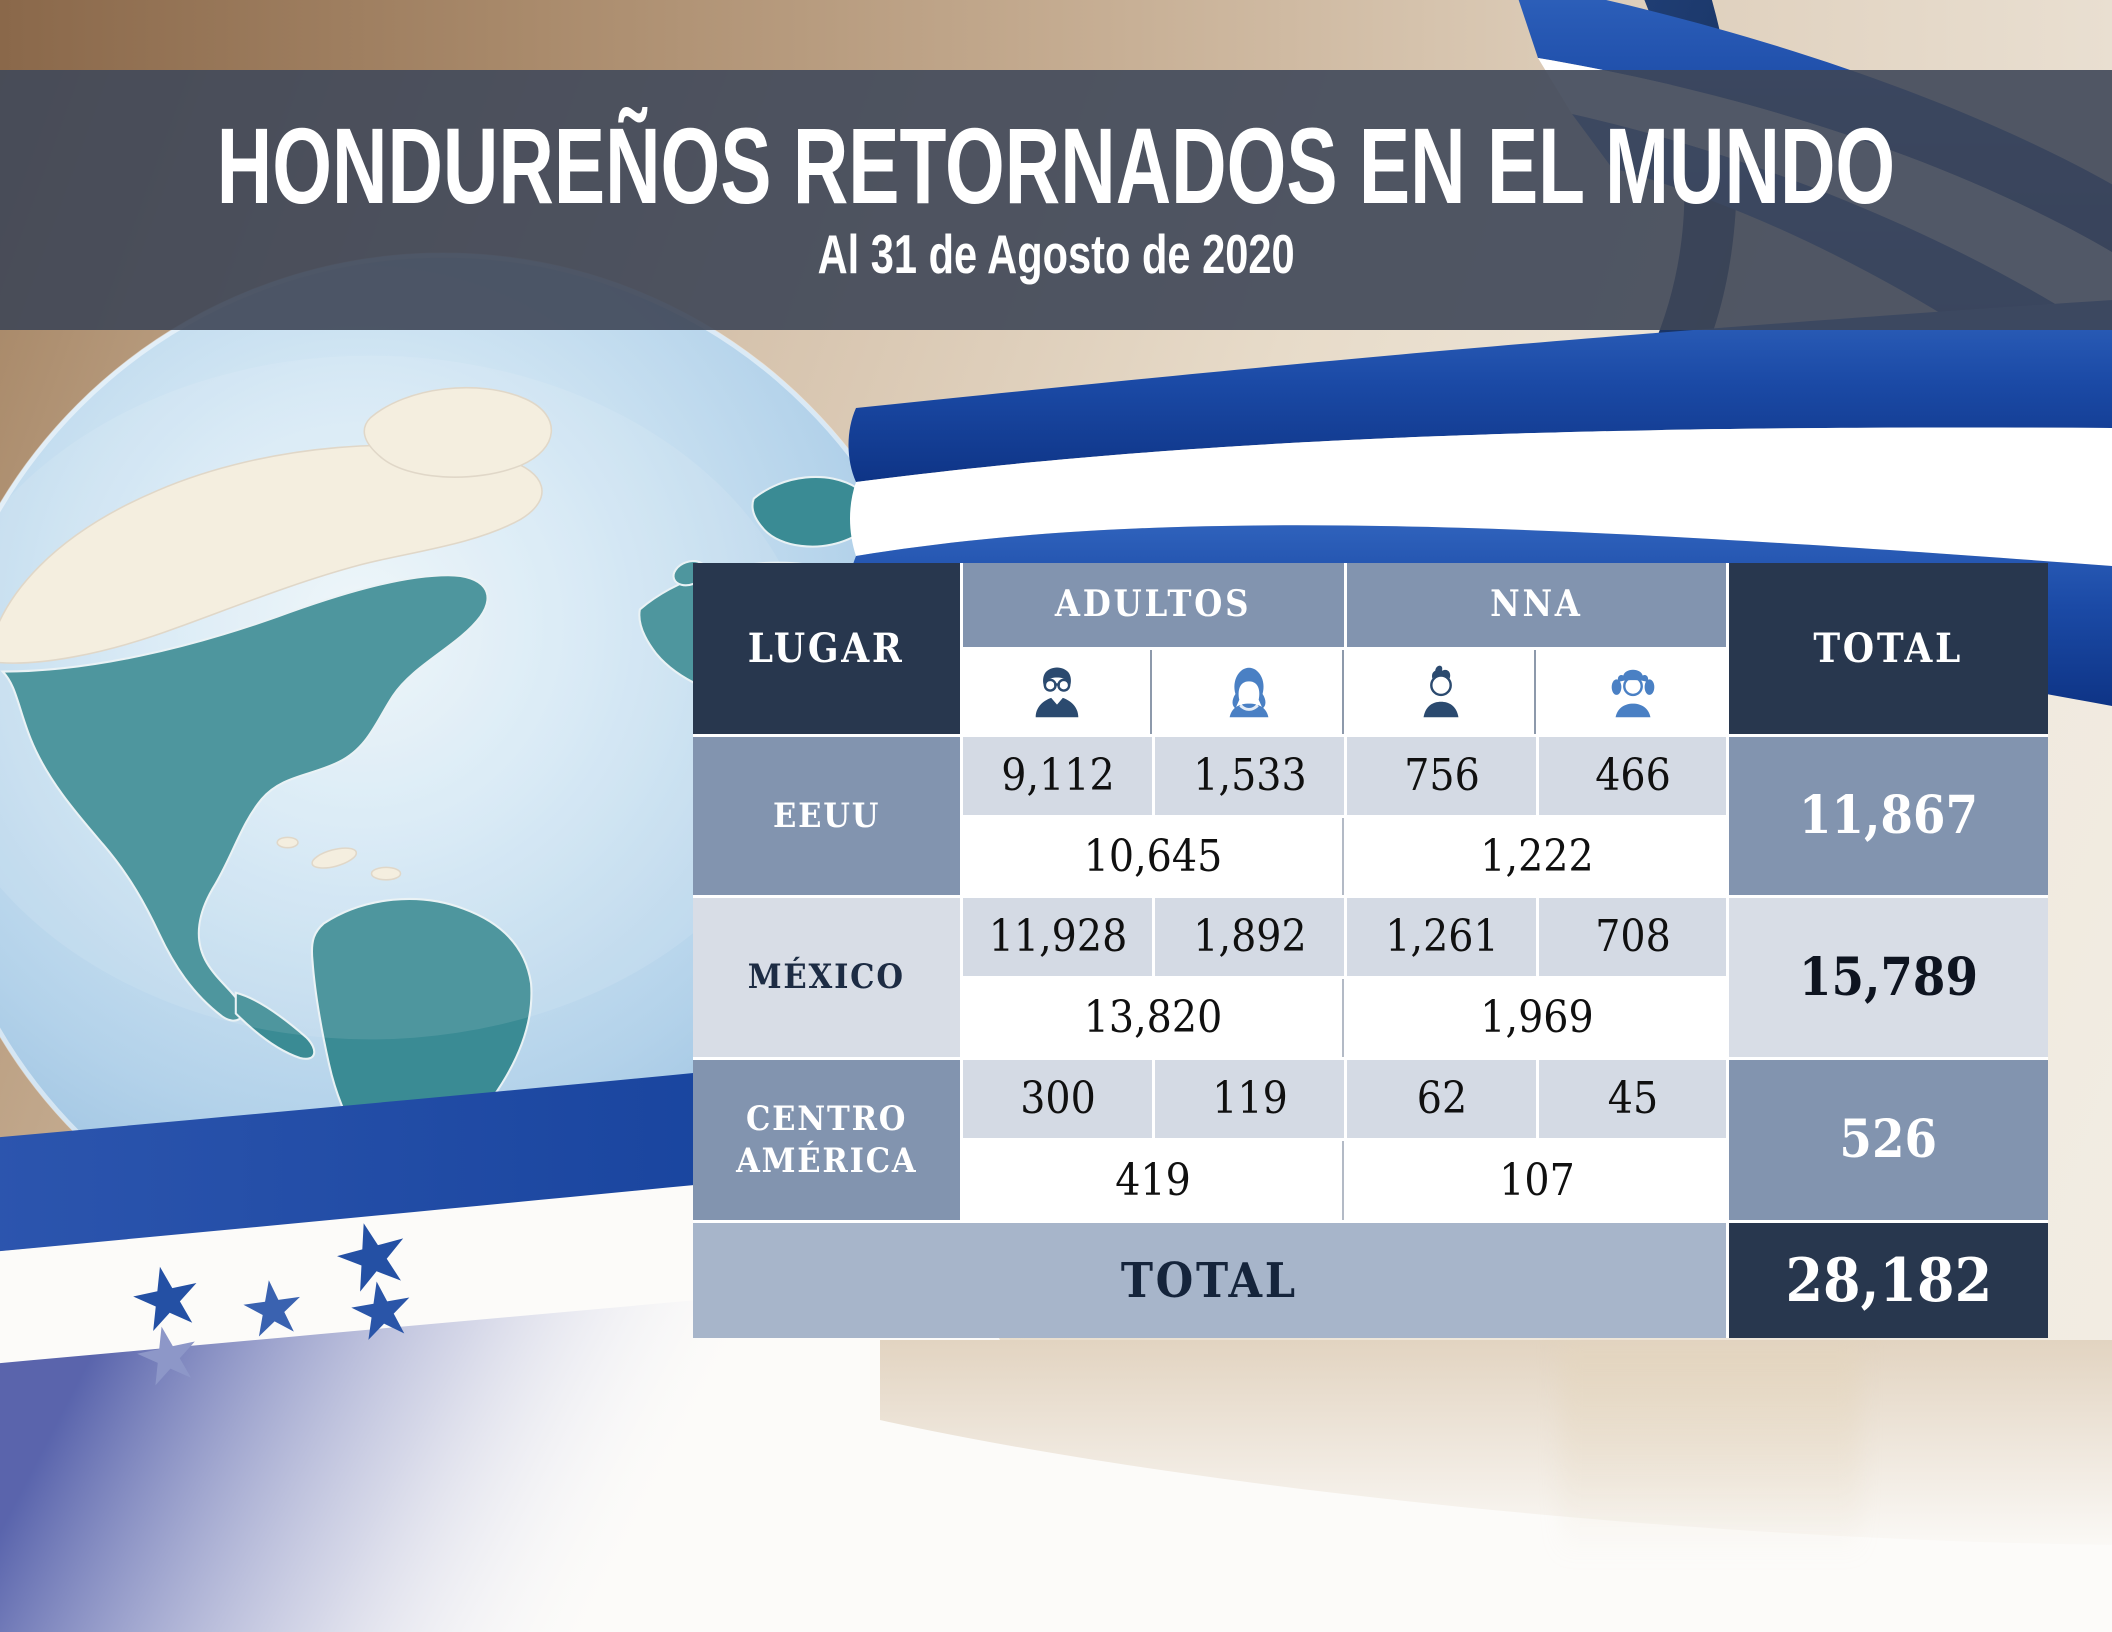 Image resolution: width=2112 pixels, height=1632 pixels. I want to click on mexico-nna-male: 1,261, so click(1441, 937).